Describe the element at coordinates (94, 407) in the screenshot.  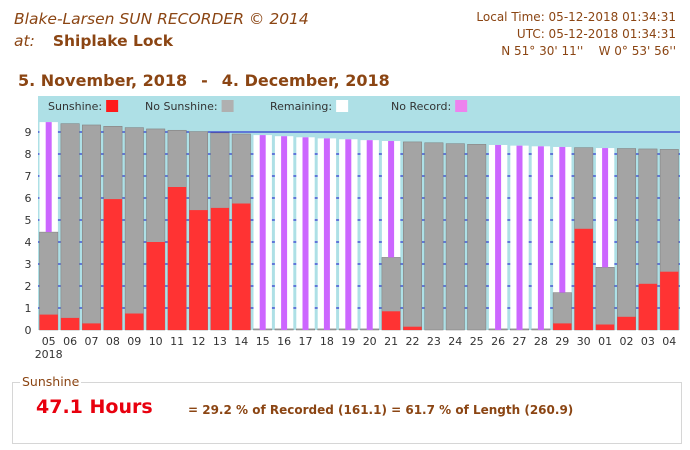
I see `sunshine-hours: 47.1 Hours` at that location.